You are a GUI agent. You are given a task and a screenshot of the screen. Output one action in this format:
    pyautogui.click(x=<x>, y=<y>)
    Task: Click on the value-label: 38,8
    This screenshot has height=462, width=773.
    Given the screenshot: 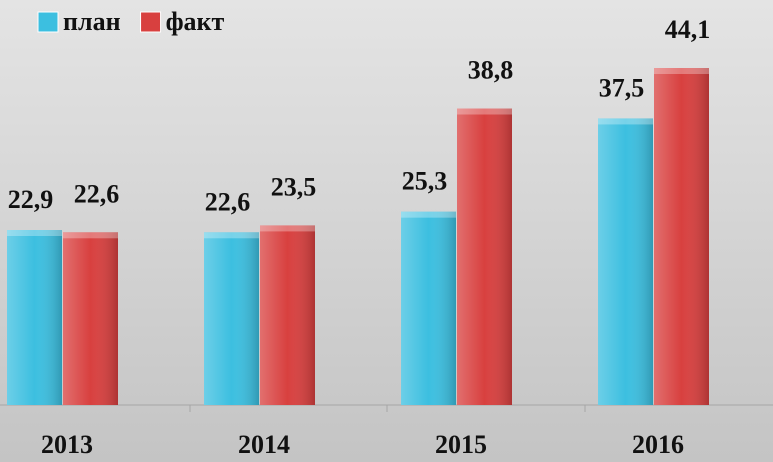 What is the action you would take?
    pyautogui.click(x=491, y=69)
    